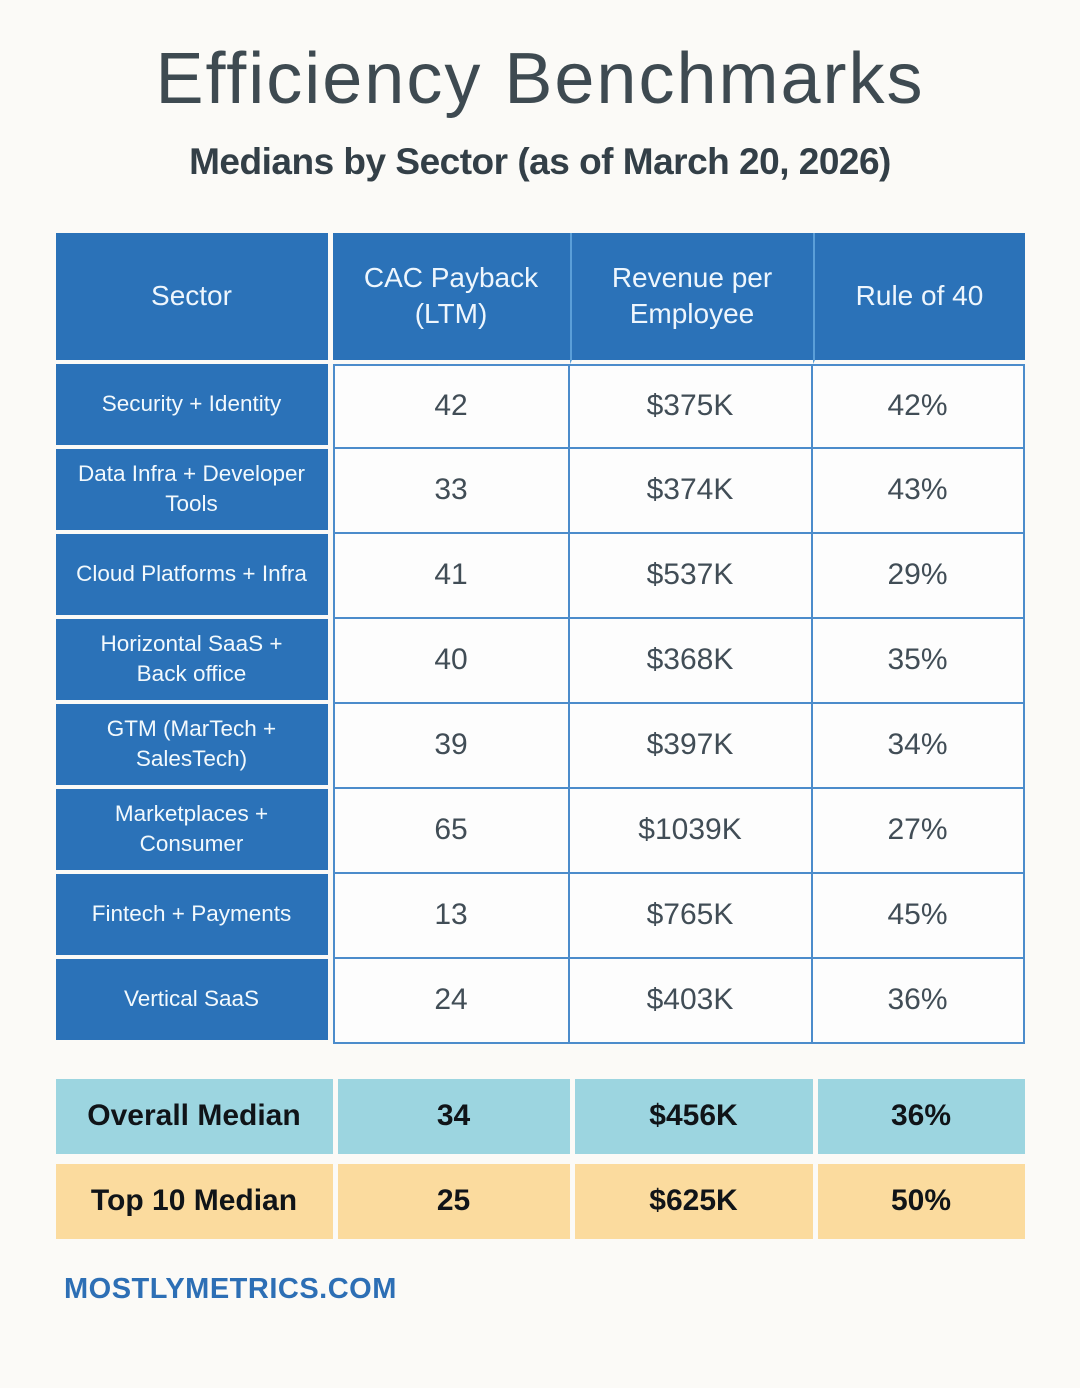  What do you see at coordinates (451, 661) in the screenshot?
I see `cac-value: 40` at bounding box center [451, 661].